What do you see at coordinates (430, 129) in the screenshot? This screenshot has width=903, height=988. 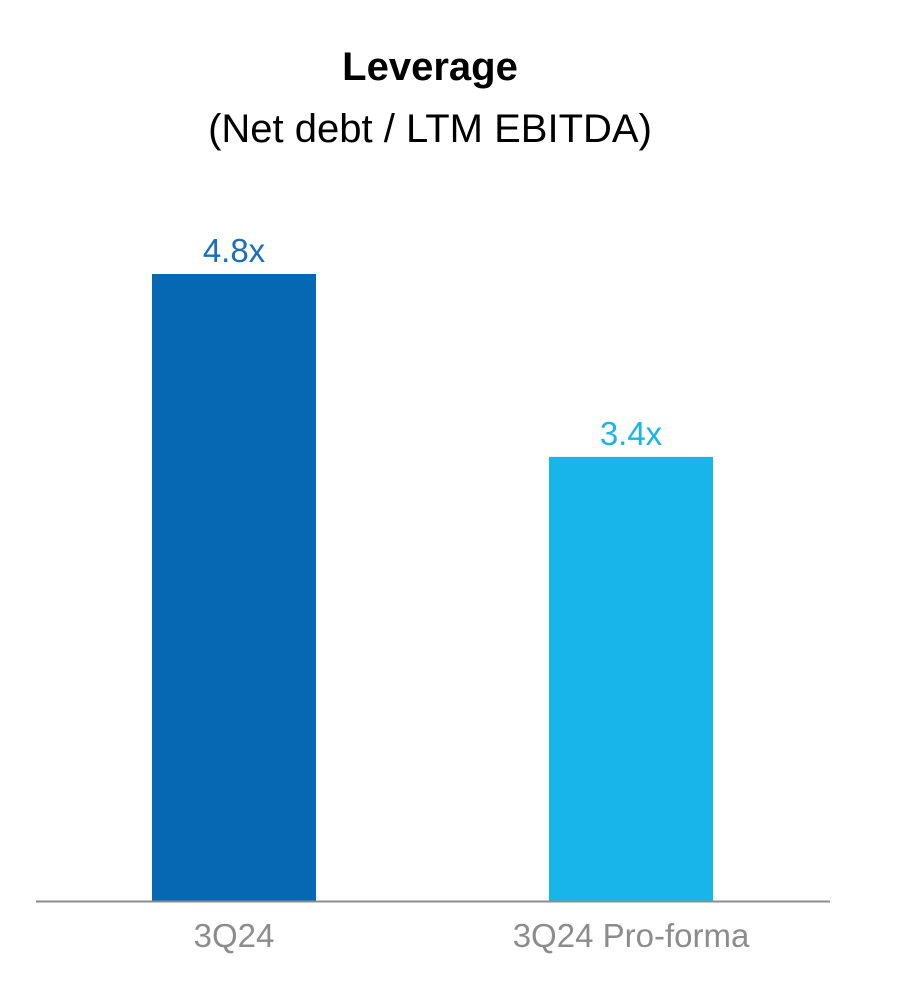 I see `chart-subtitle: (Net debt / LTM EBITDA)` at bounding box center [430, 129].